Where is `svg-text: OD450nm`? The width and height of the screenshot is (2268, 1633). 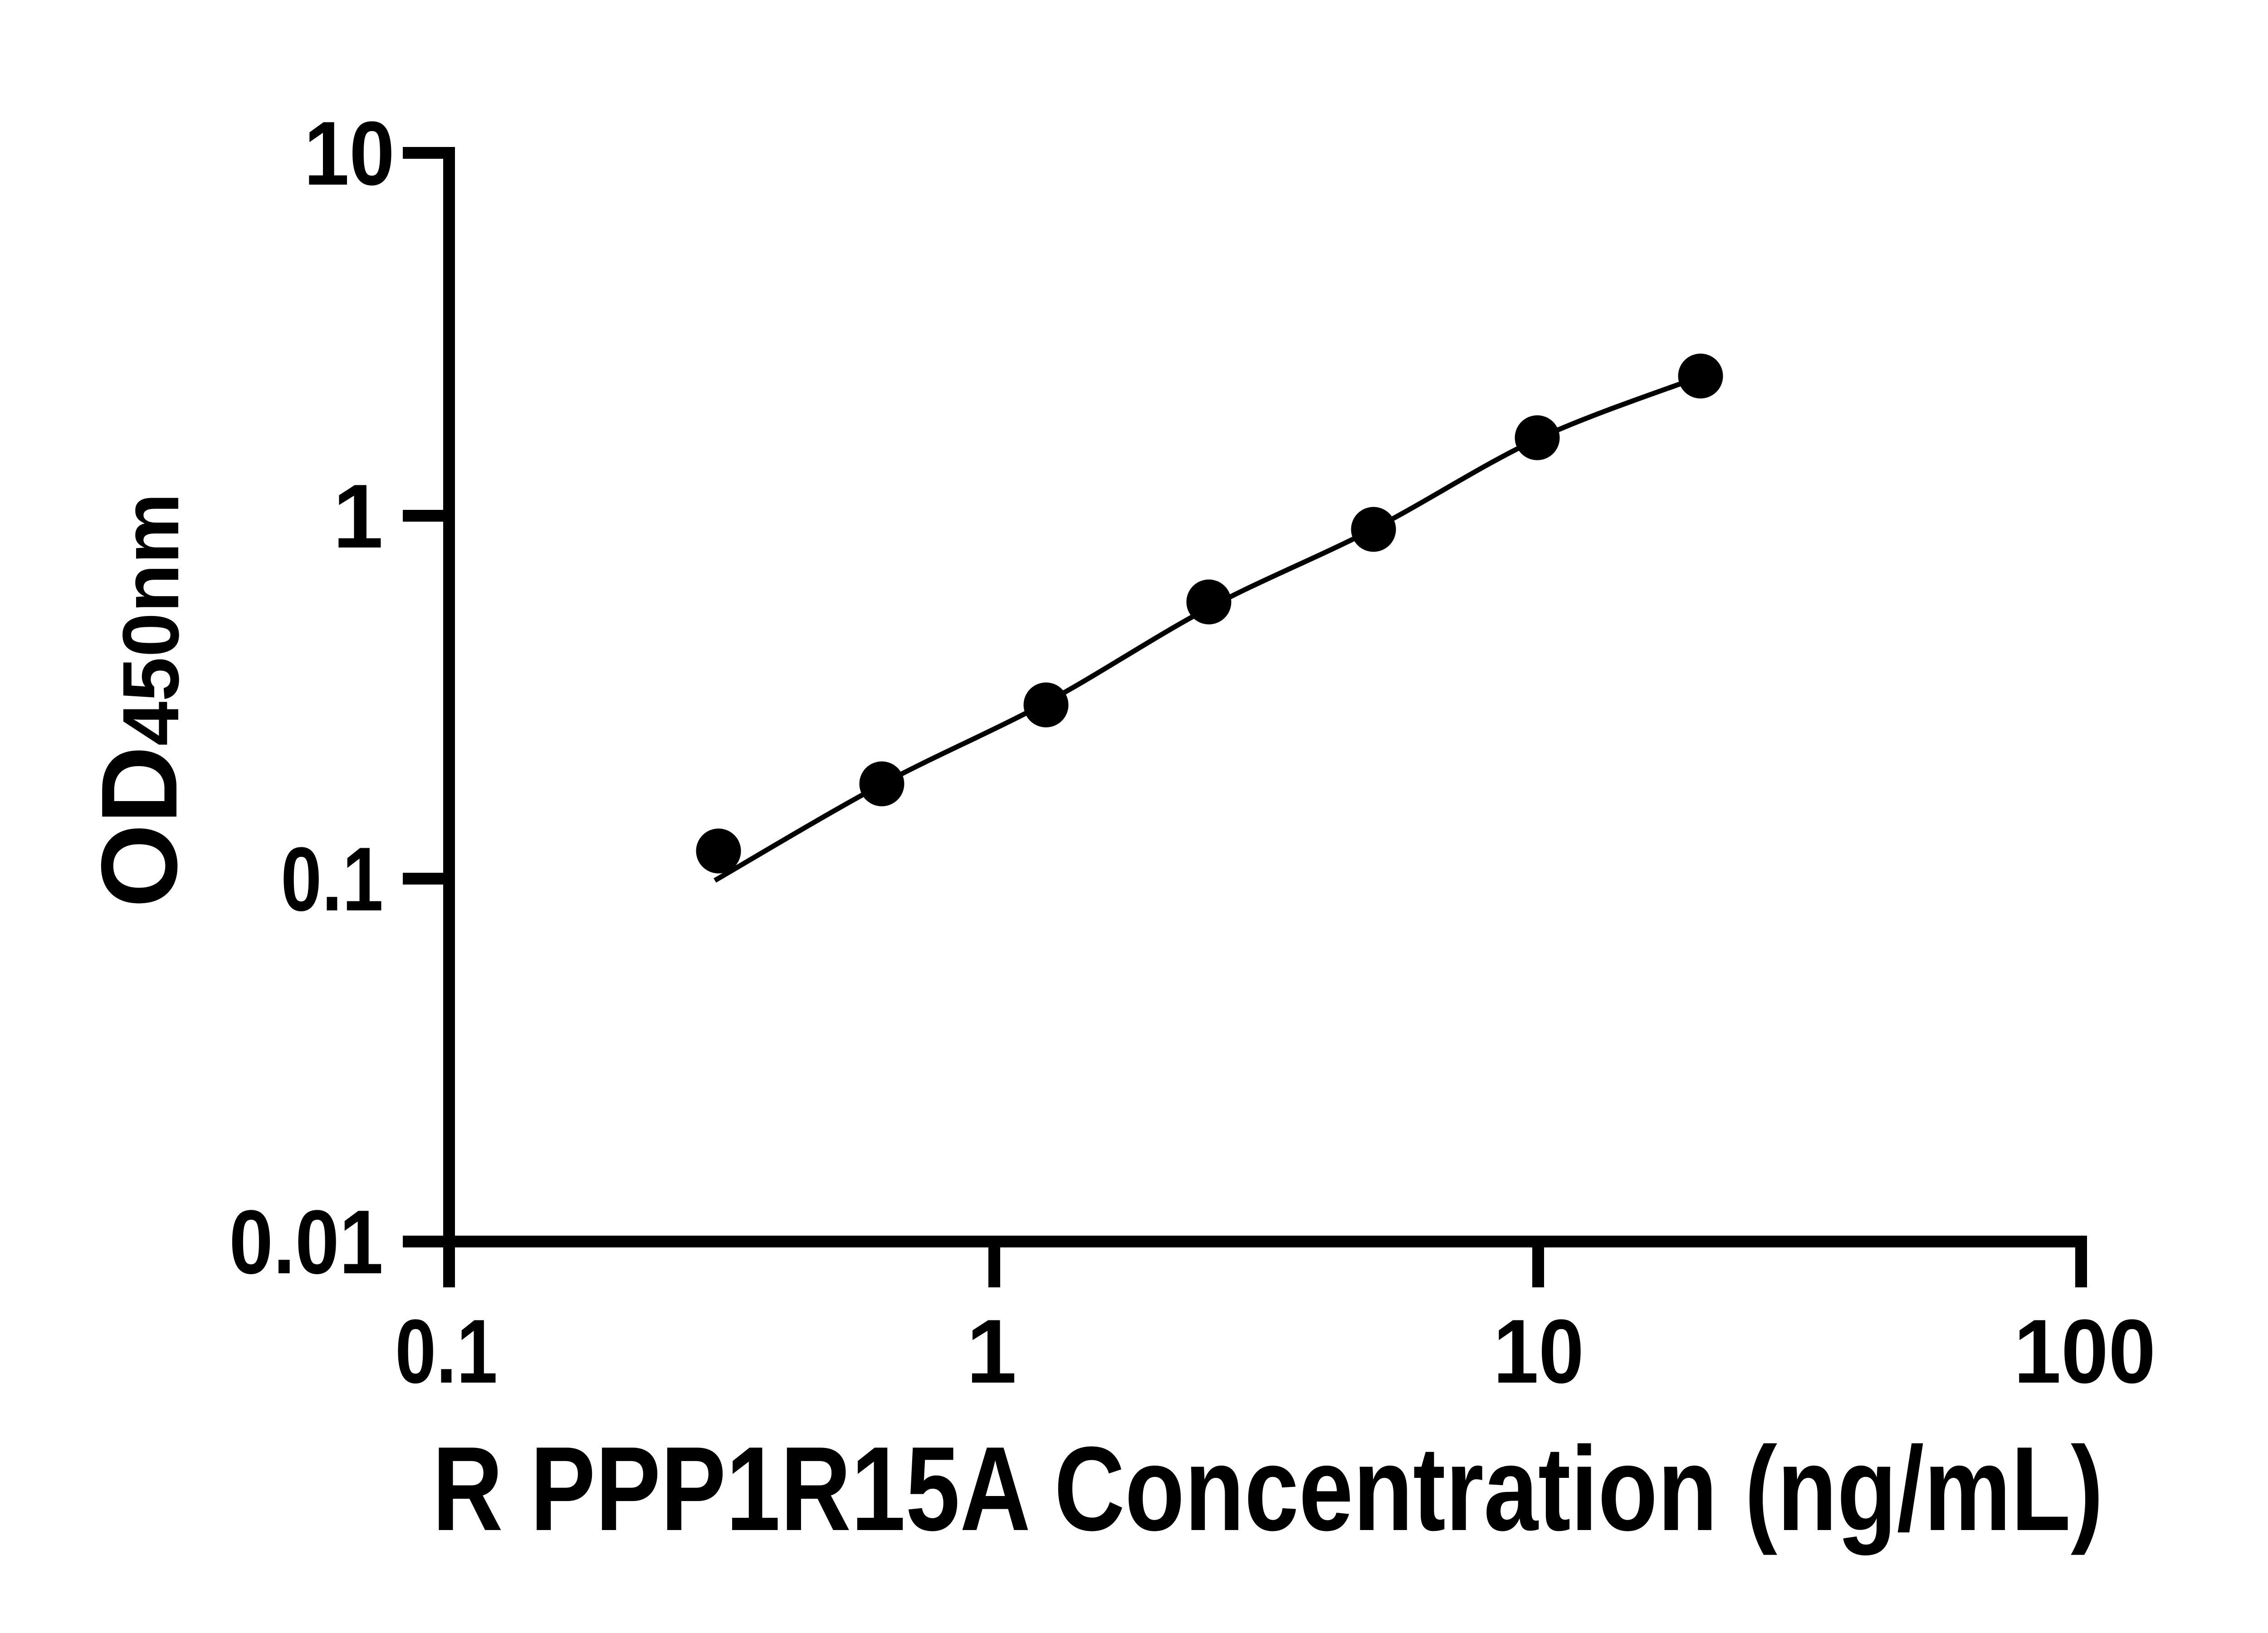 svg-text: OD450nm is located at coordinates (140, 700).